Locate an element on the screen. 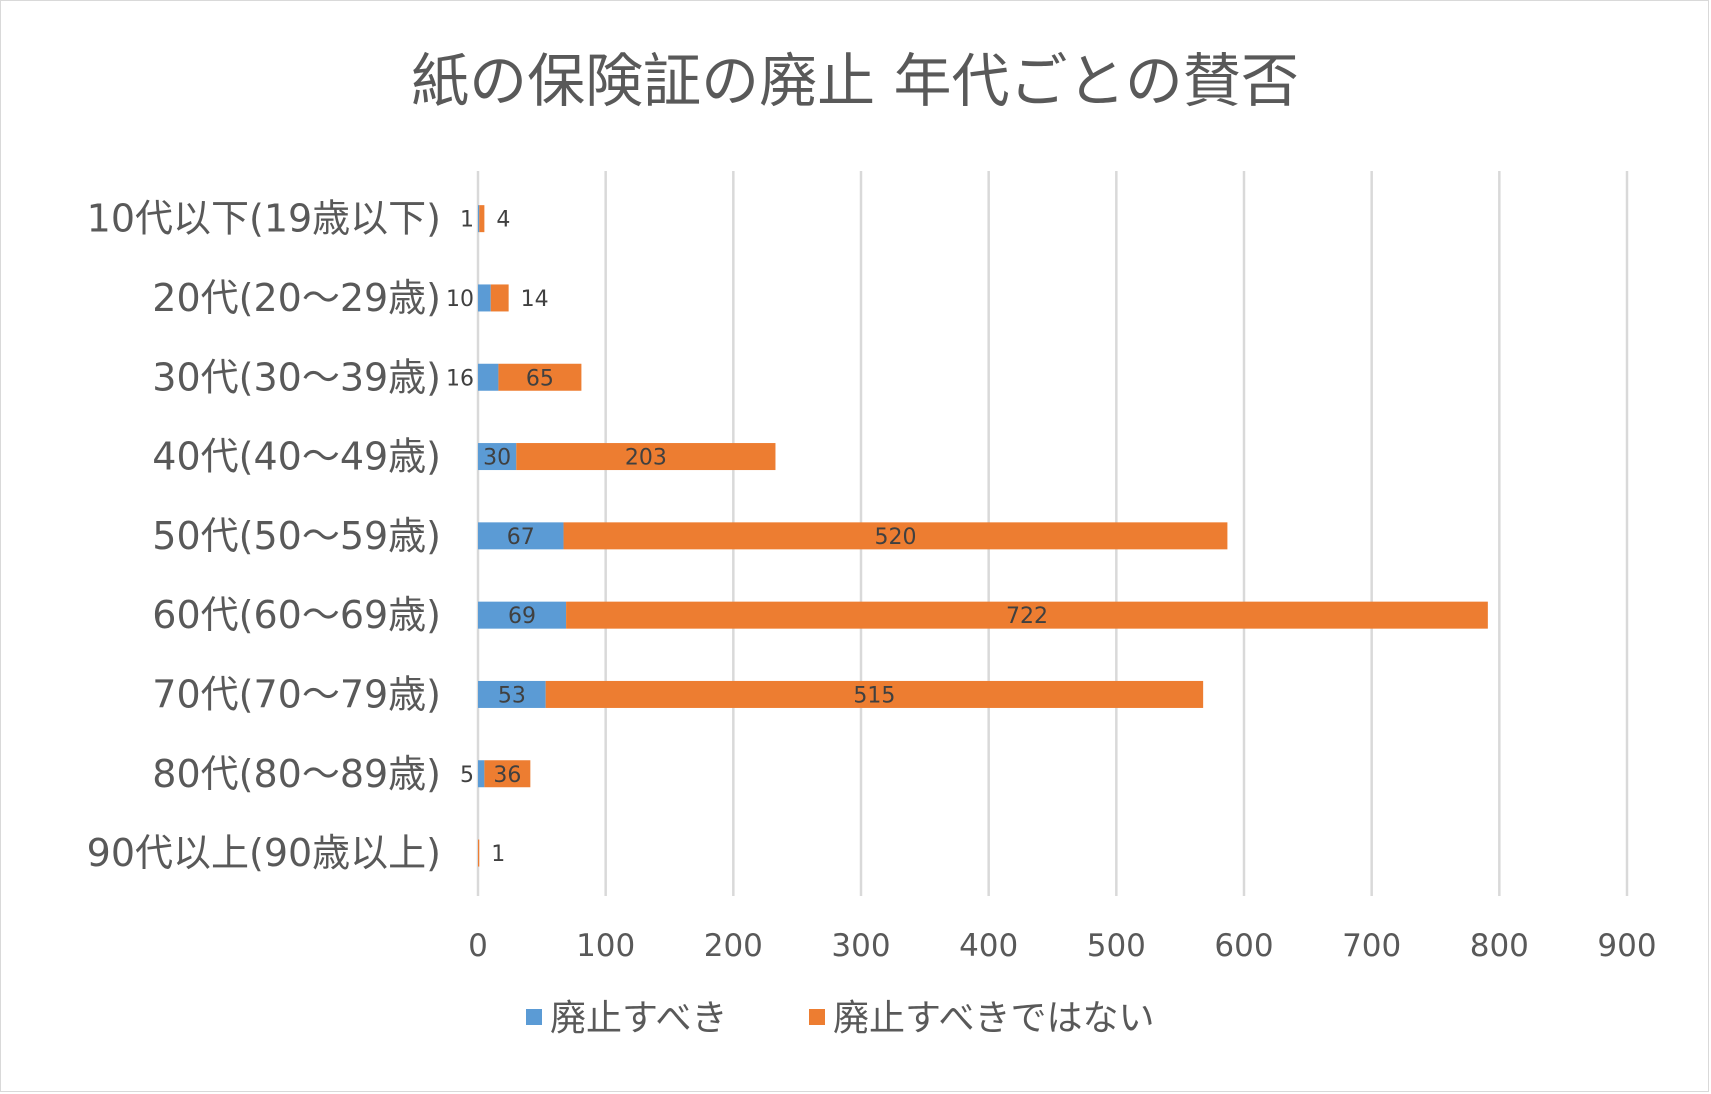 The width and height of the screenshot is (1711, 1094). data-label-haishi-subekidewanai: 36 is located at coordinates (507, 775).